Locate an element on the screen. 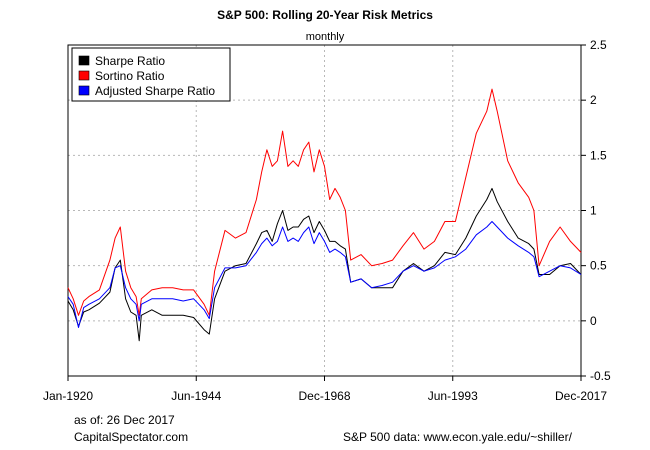 The image size is (650, 450). x-tick-label-0: Jan-1920 is located at coordinates (68, 396).